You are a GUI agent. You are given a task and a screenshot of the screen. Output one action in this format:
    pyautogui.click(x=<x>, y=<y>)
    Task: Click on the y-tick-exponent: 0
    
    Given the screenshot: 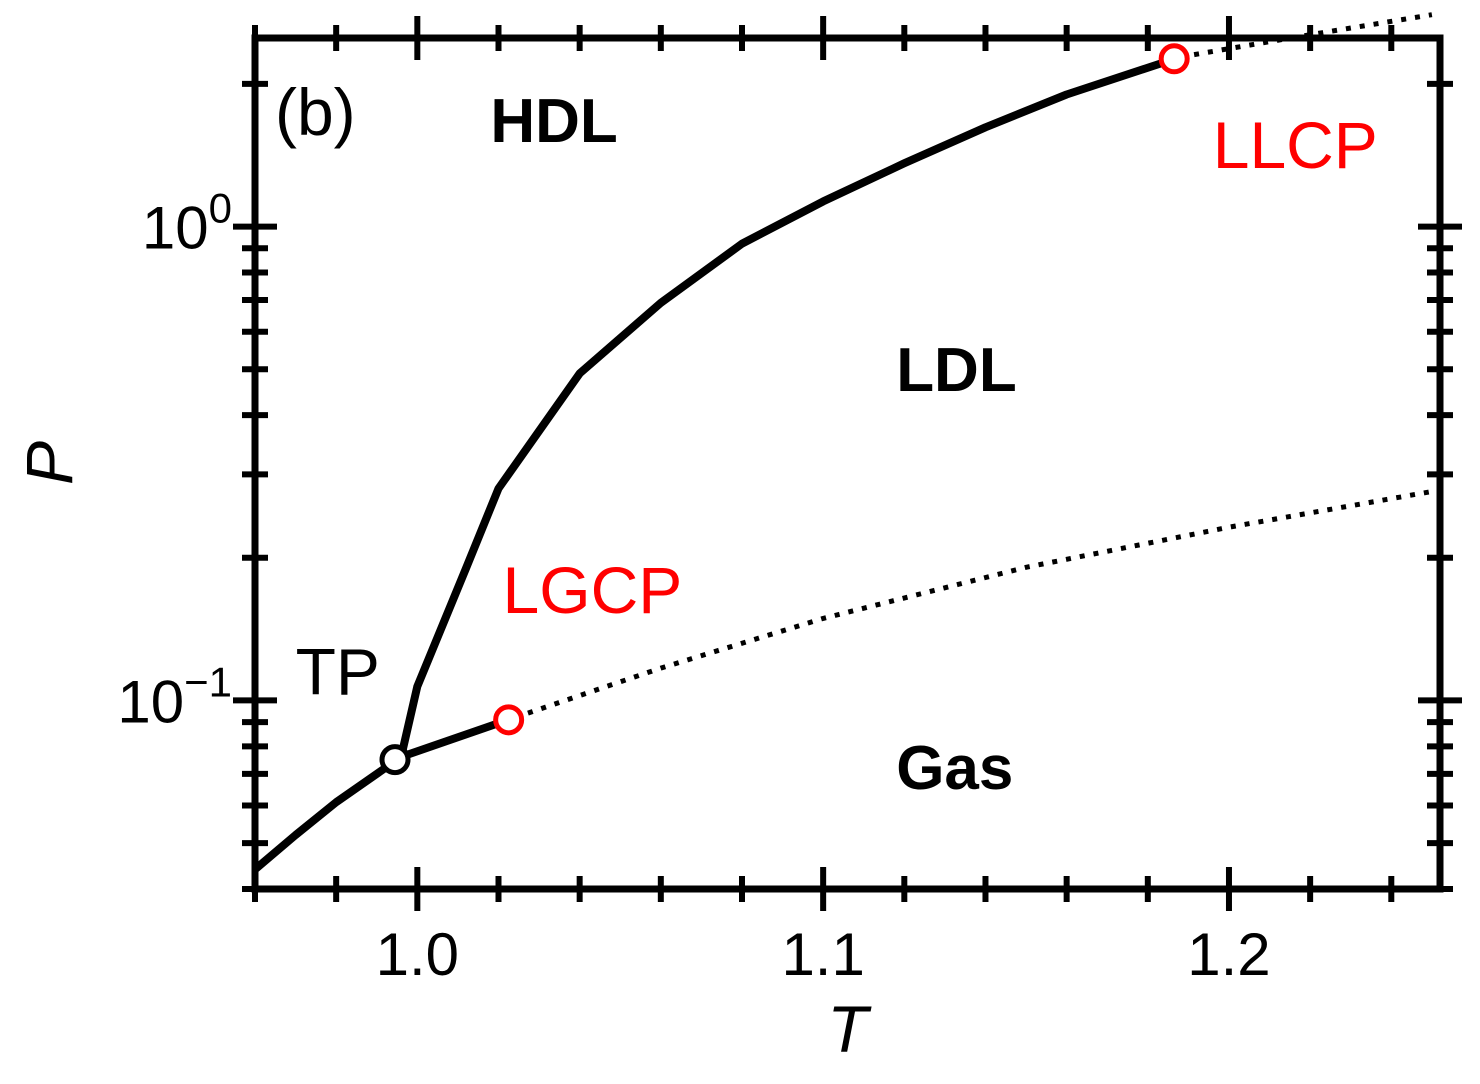 What is the action you would take?
    pyautogui.click(x=220, y=208)
    